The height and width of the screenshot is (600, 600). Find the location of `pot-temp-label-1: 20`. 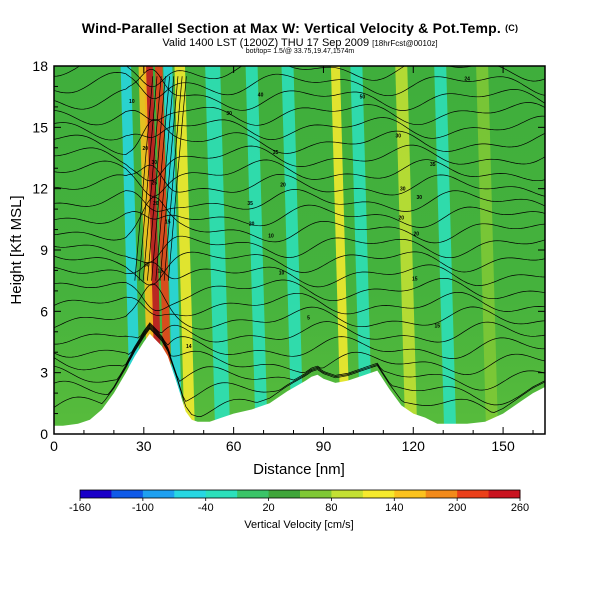

pot-temp-label-1: 20 is located at coordinates (146, 149).